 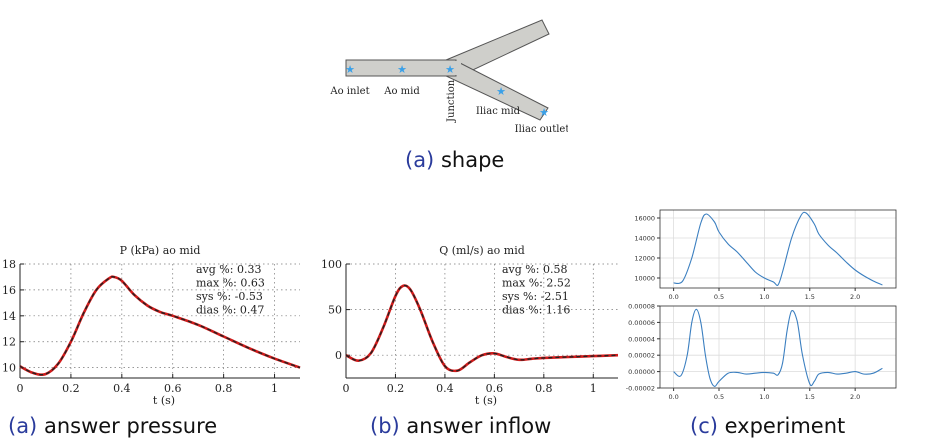 What do you see at coordinates (641, 323) in the screenshot?
I see `y-tick-label: 0.00006` at bounding box center [641, 323].